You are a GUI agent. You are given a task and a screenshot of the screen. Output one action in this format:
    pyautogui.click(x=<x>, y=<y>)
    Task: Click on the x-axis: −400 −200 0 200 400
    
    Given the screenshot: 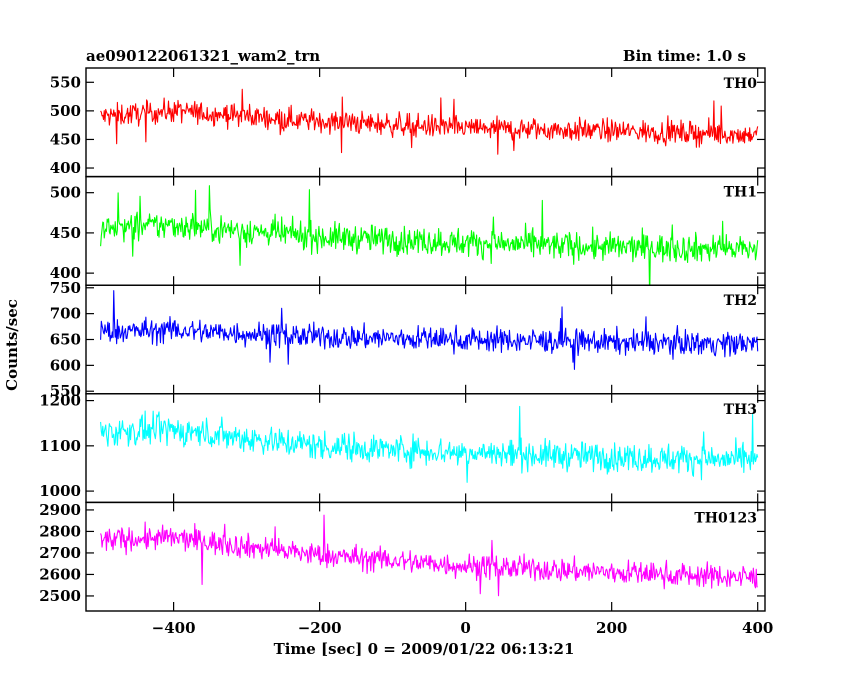 What is the action you would take?
    pyautogui.click(x=463, y=628)
    